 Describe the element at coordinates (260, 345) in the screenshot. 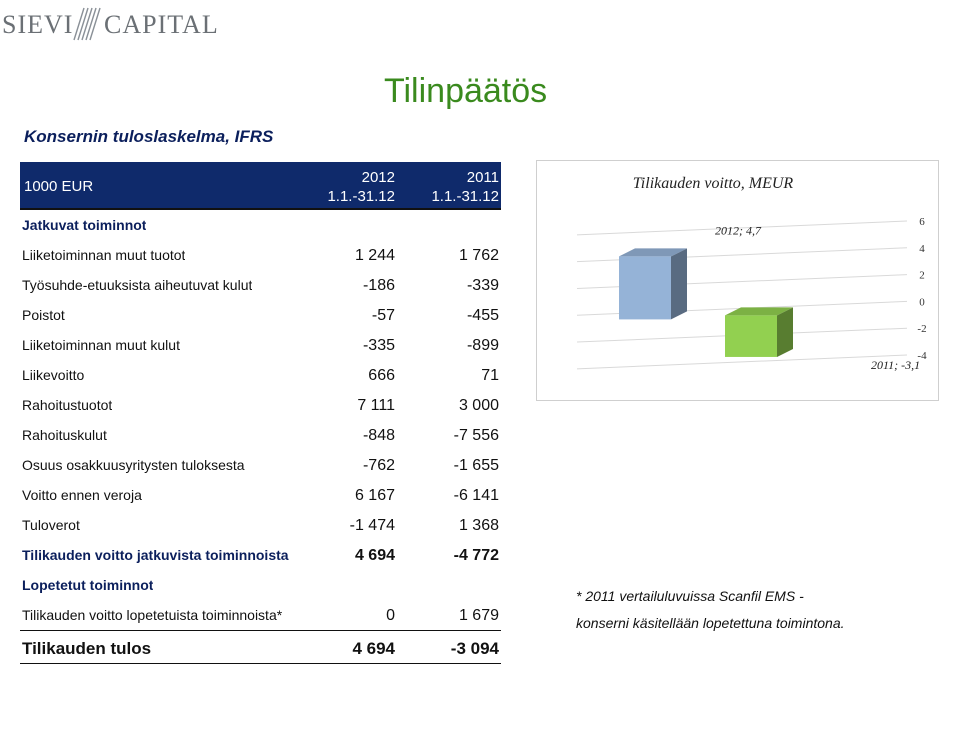

I see `table-row: Liiketoiminnan muut kulut -335 -899` at that location.